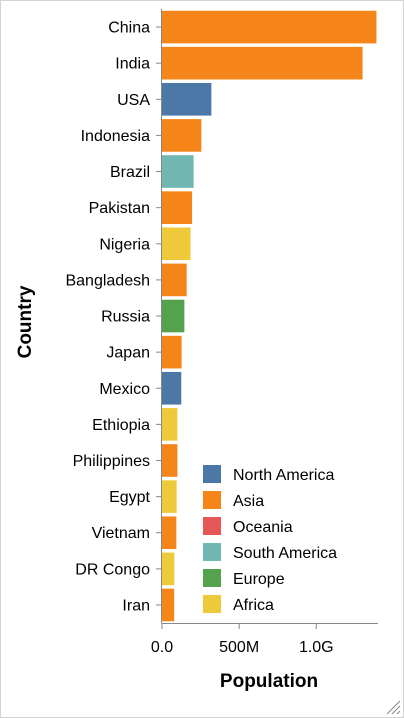  Describe the element at coordinates (285, 553) in the screenshot. I see `legend-label-south-america: South America` at that location.